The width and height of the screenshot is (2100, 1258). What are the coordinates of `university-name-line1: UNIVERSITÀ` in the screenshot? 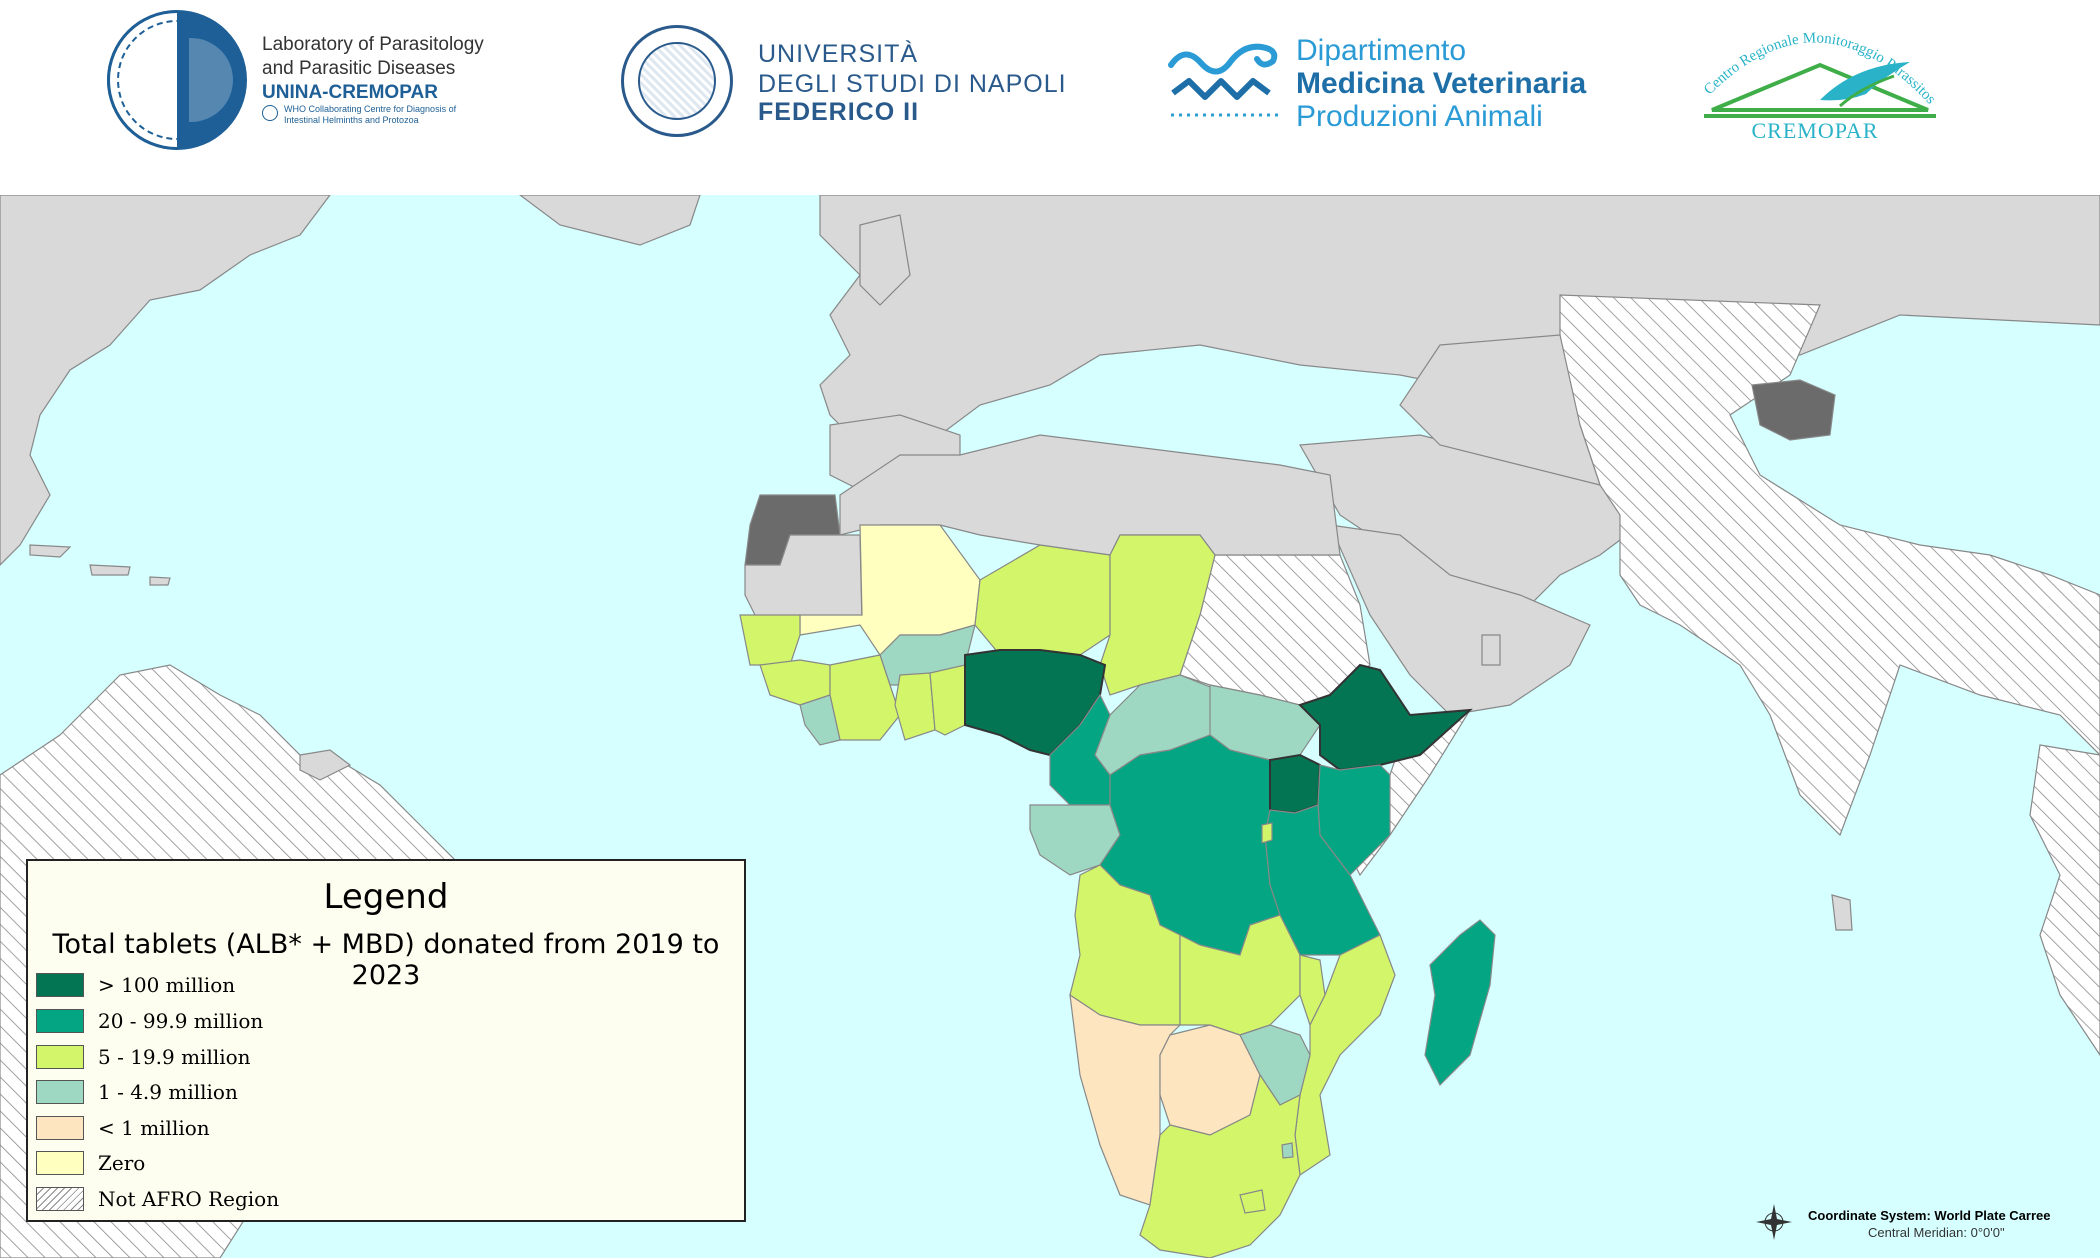 It's located at (838, 54).